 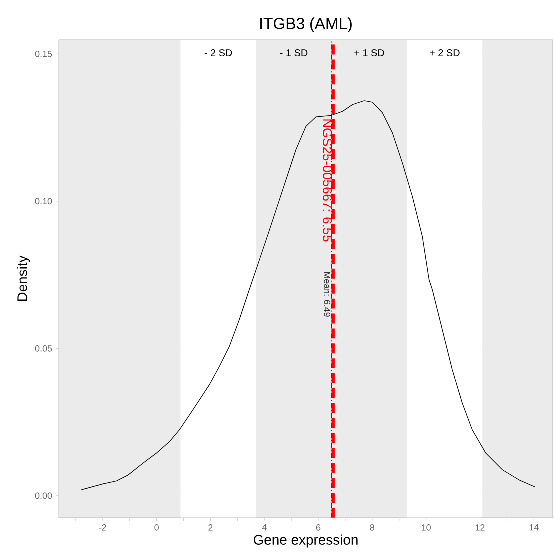 What do you see at coordinates (327, 294) in the screenshot?
I see `ref-line-label: Mean: 6.49` at bounding box center [327, 294].